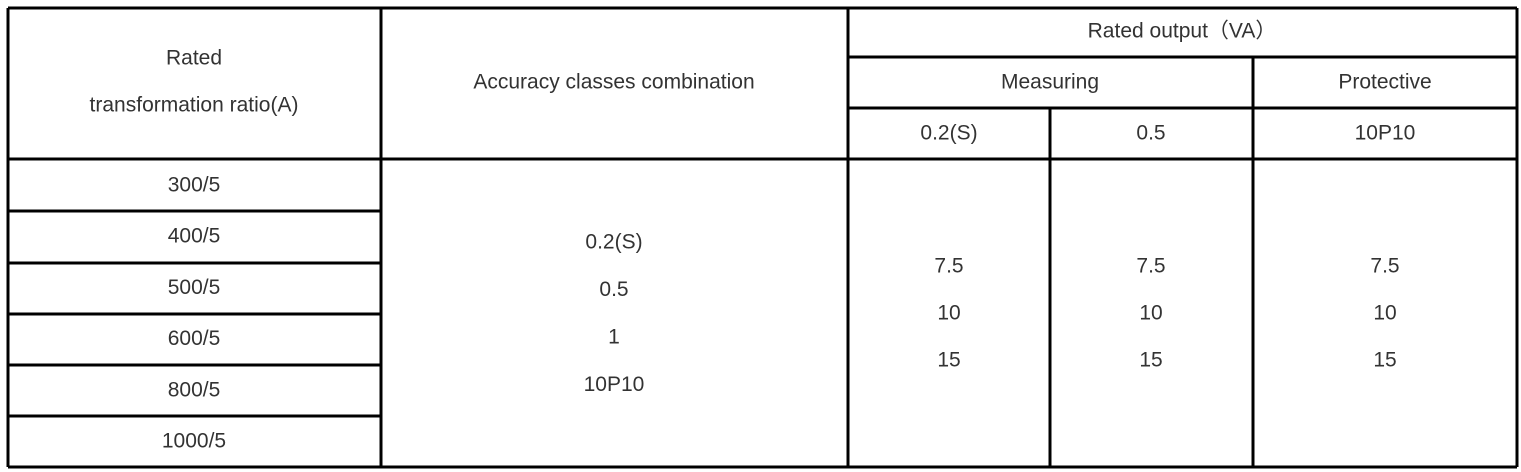  What do you see at coordinates (194, 389) in the screenshot?
I see `ratio-cell: 800/5` at bounding box center [194, 389].